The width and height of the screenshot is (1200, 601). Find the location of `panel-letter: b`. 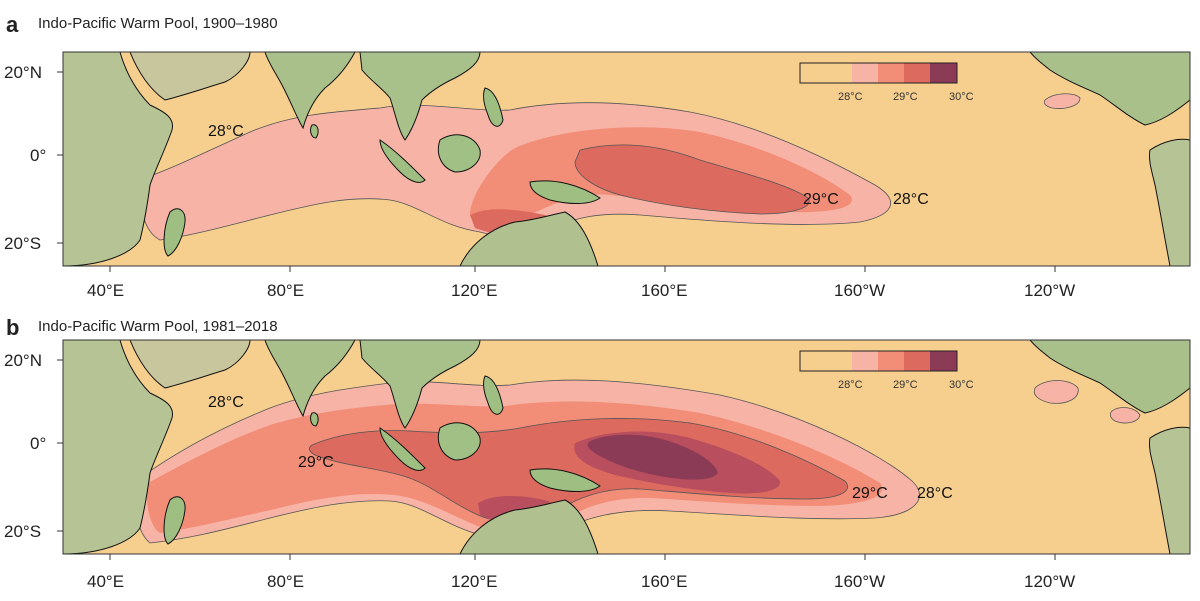

panel-letter: b is located at coordinates (13, 327).